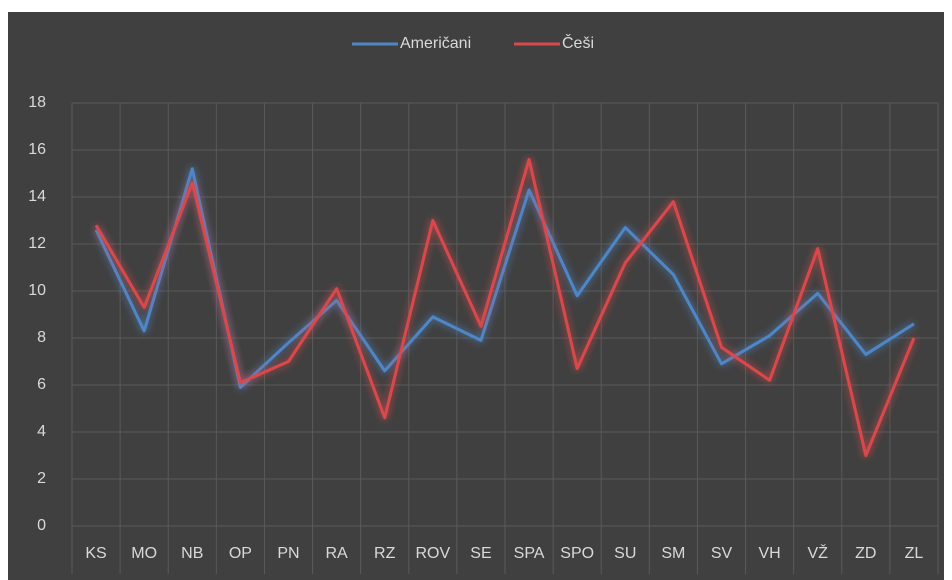 The image size is (952, 580). Describe the element at coordinates (577, 553) in the screenshot. I see `x-tick-label: SPO` at that location.